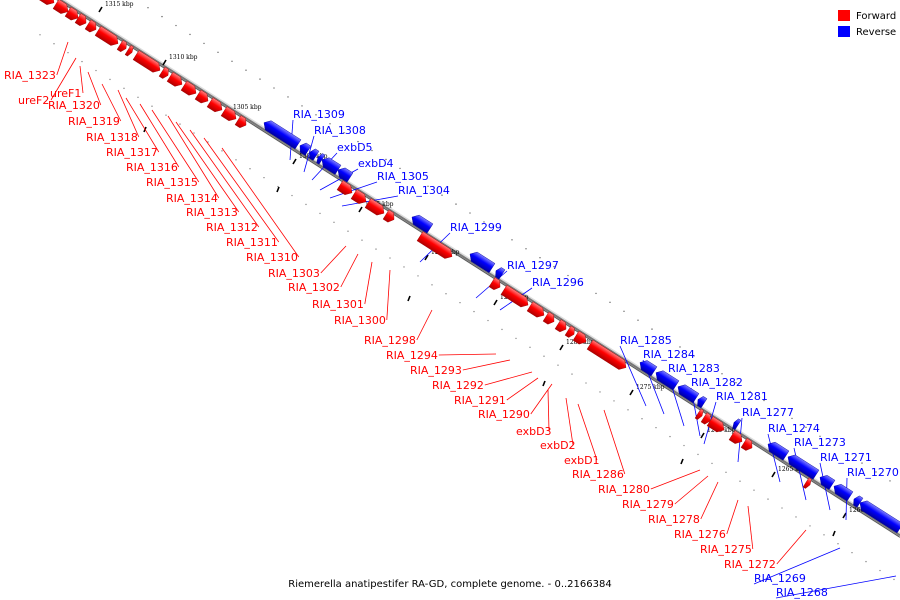 Image resolution: width=900 pixels, height=600 pixels. What do you see at coordinates (846, 457) in the screenshot?
I see `reverse-gene-label: RIA_1271` at bounding box center [846, 457].